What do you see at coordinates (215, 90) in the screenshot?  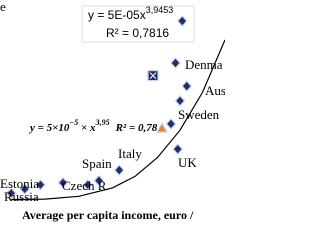 I see `point-label: Aus` at bounding box center [215, 90].